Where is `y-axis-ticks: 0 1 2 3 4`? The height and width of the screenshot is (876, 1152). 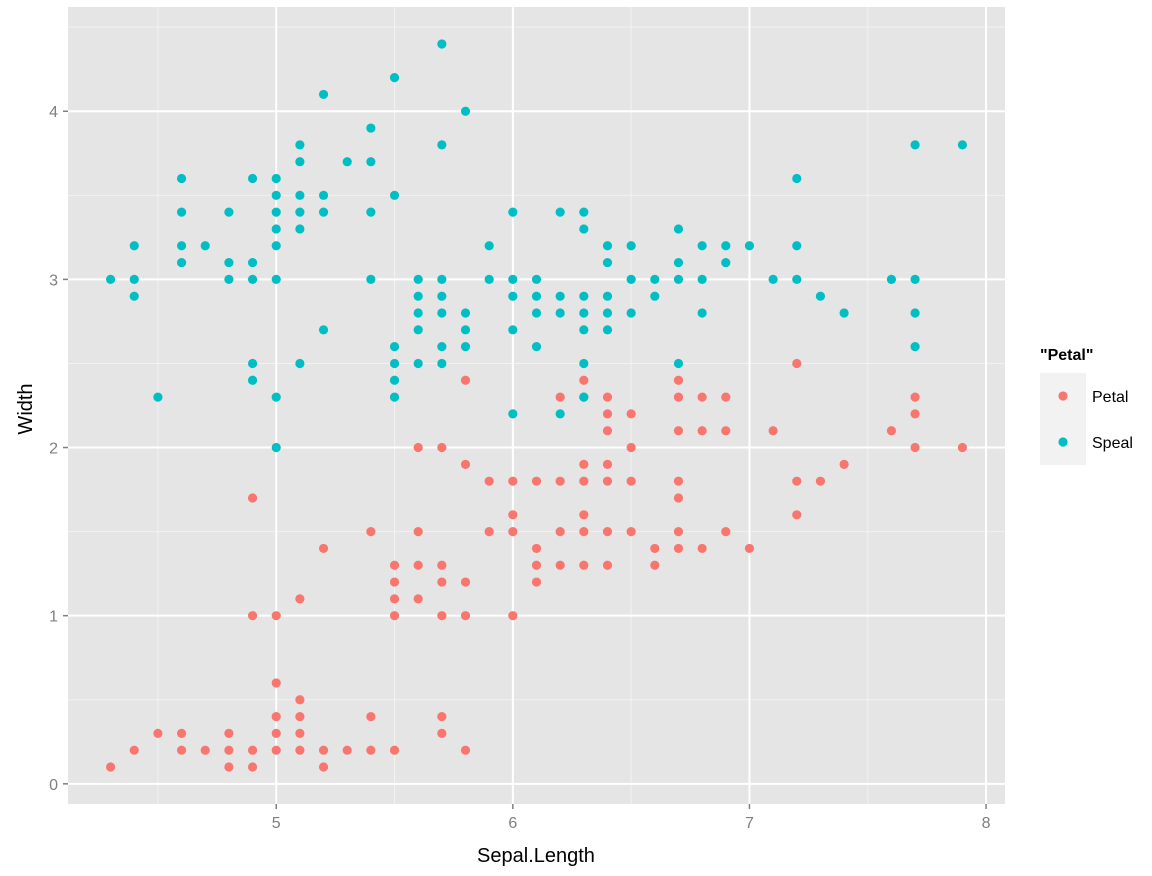
y-axis-ticks: 0 1 2 3 4 is located at coordinates (58, 449).